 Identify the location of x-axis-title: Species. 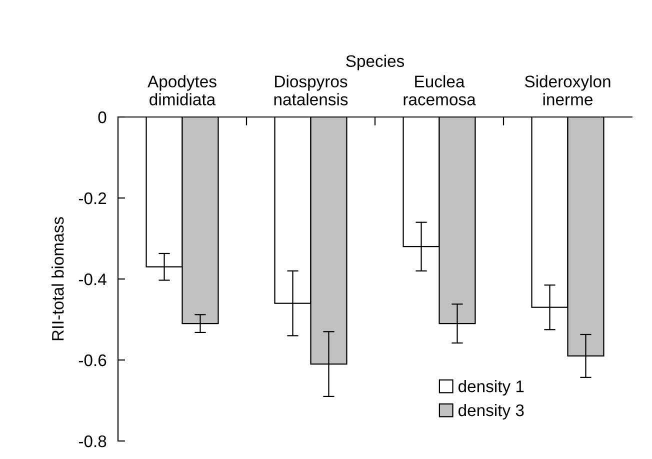
(375, 62).